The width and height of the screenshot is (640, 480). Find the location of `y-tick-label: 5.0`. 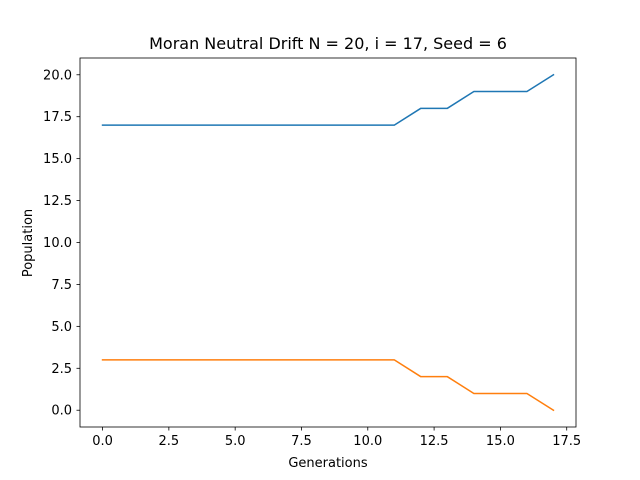

y-tick-label: 5.0 is located at coordinates (61, 327).